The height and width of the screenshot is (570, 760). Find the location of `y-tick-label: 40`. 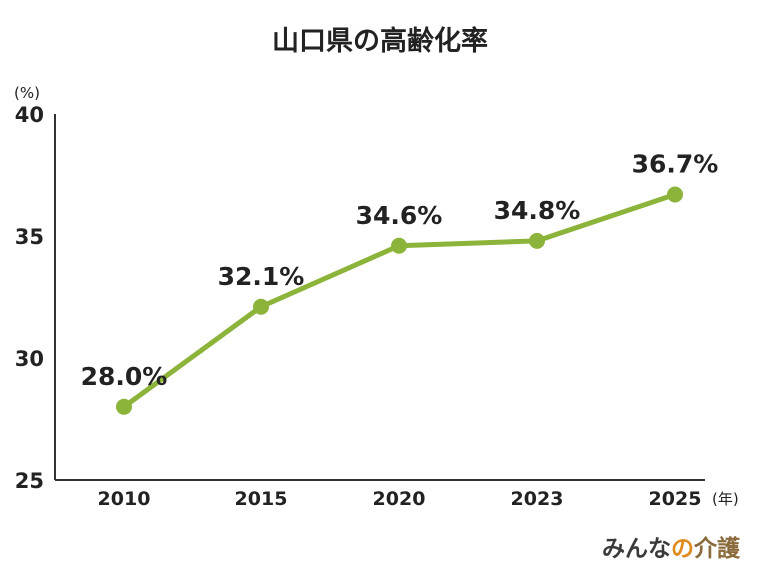

y-tick-label: 40 is located at coordinates (29, 115).